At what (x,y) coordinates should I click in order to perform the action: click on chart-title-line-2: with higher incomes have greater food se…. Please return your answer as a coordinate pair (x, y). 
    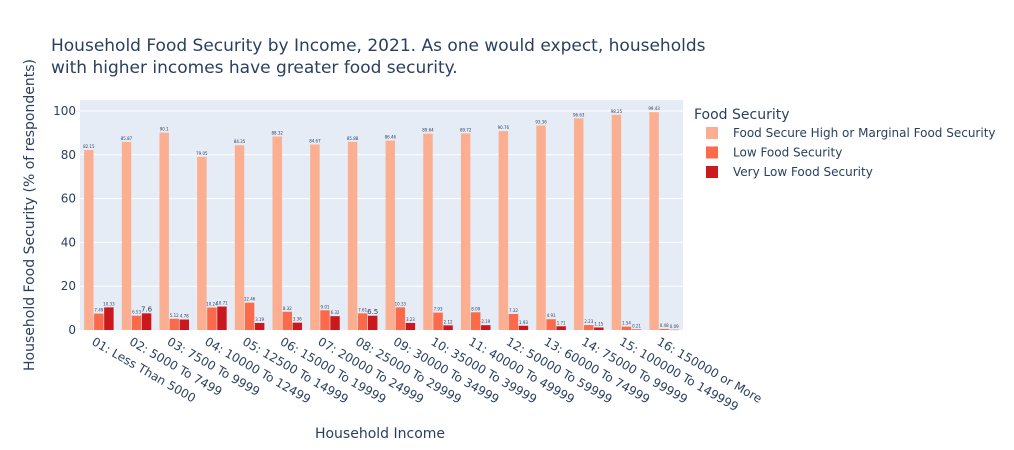
    Looking at the image, I should click on (254, 68).